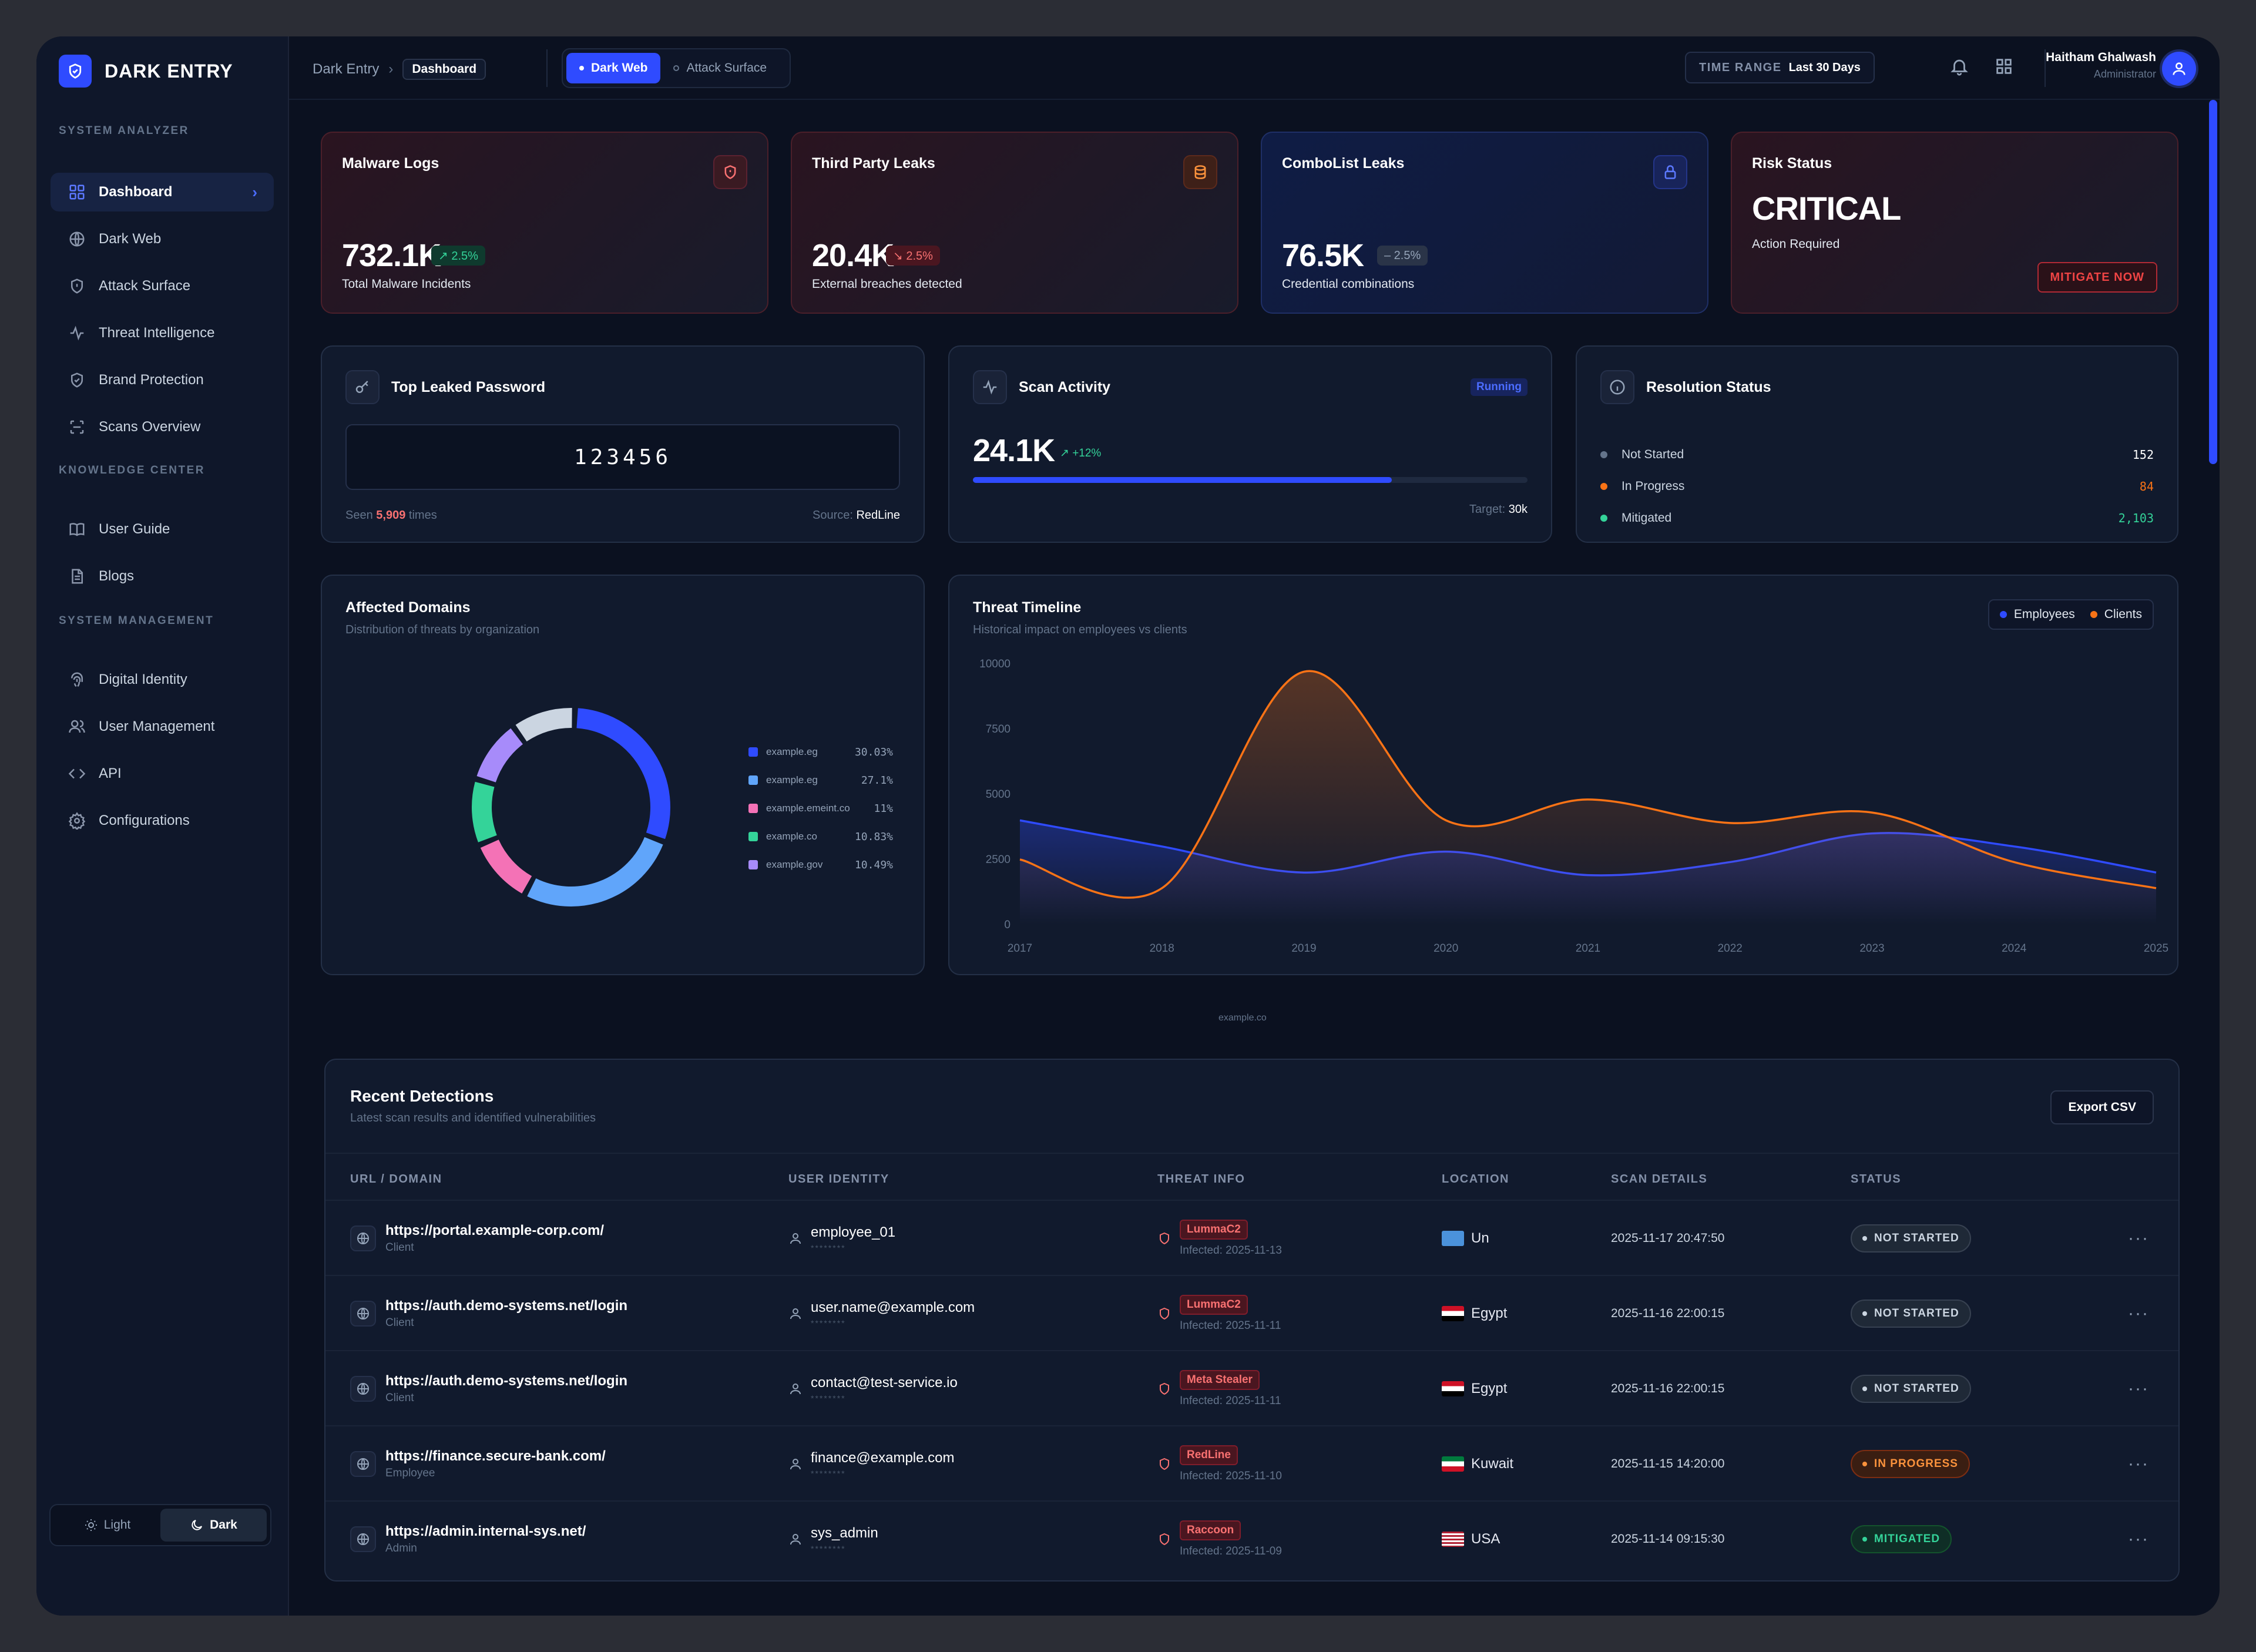 This screenshot has height=1652, width=2256. What do you see at coordinates (347, 69) in the screenshot?
I see `breadcrumb-root: Dark Entry` at bounding box center [347, 69].